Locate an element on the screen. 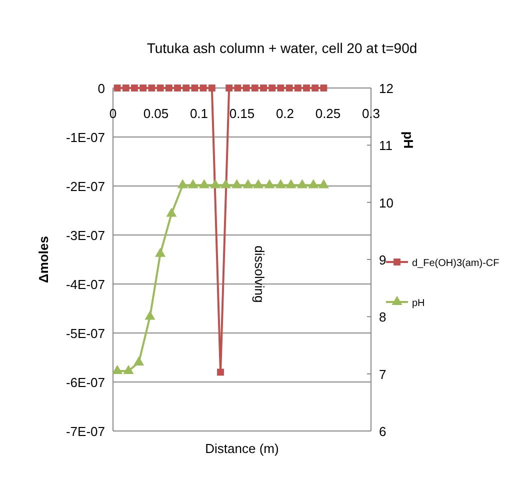 This screenshot has height=486, width=516. y2-tick-label: 10 is located at coordinates (386, 202).